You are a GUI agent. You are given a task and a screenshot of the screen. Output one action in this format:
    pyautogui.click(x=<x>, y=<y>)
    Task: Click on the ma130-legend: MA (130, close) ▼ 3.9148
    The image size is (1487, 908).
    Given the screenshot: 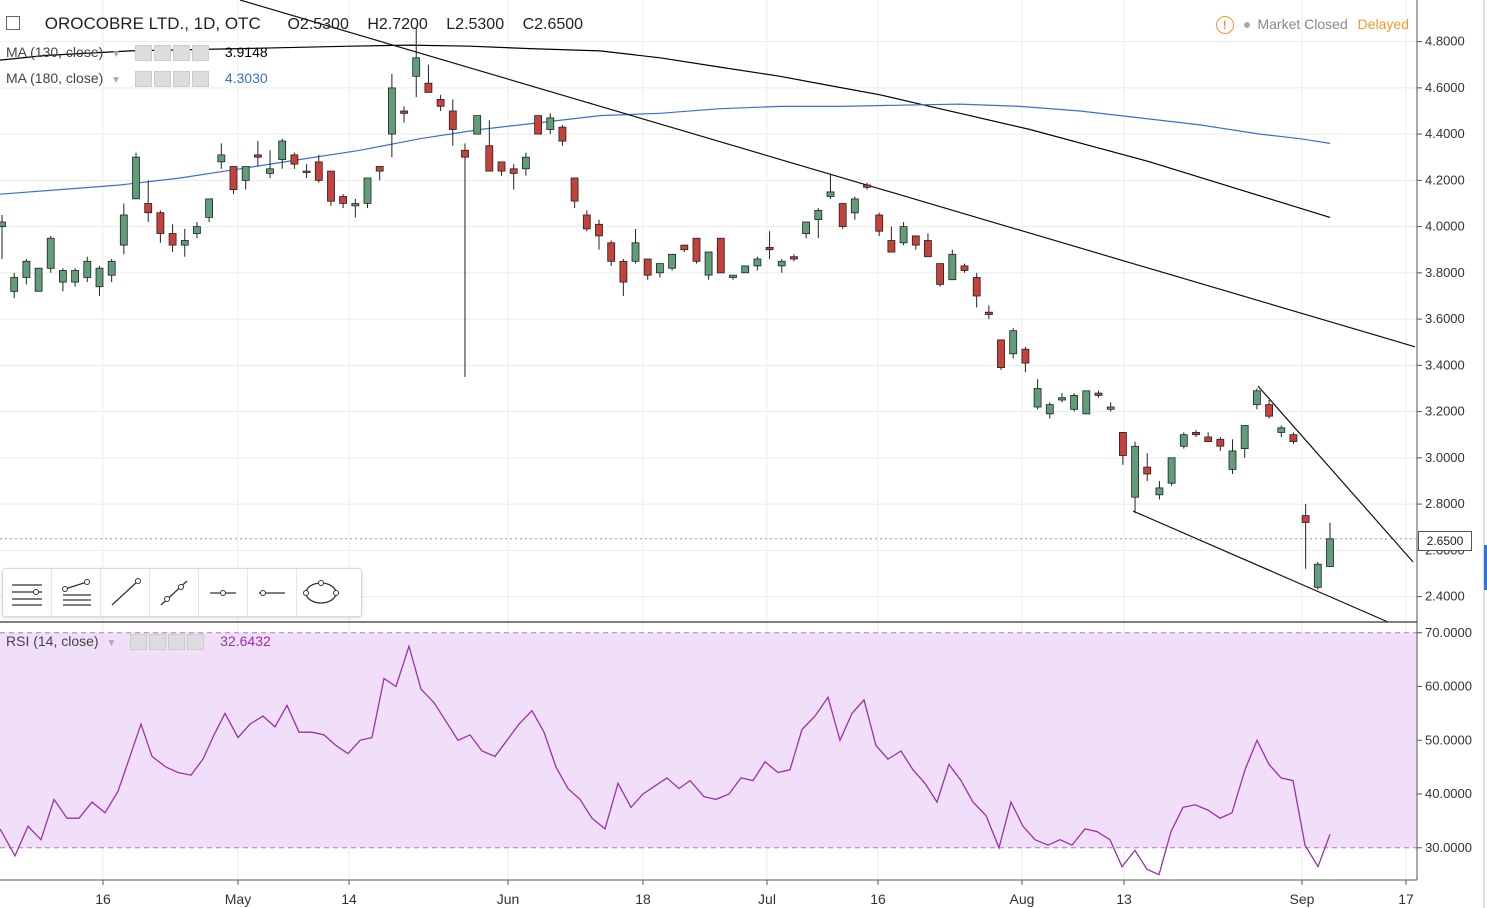 What is the action you would take?
    pyautogui.click(x=137, y=53)
    